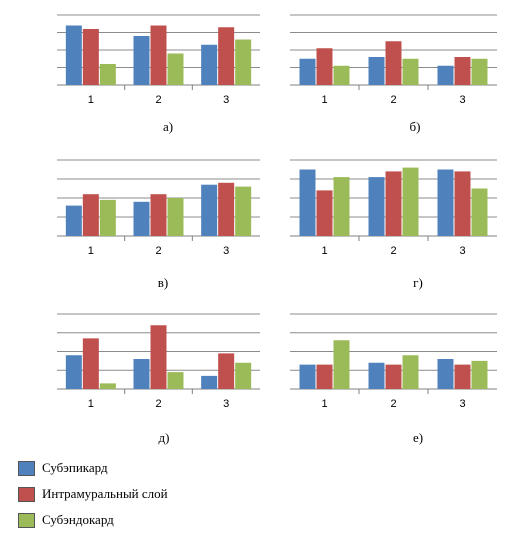 The width and height of the screenshot is (528, 533). What do you see at coordinates (415, 126) in the screenshot?
I see `panel-label: б)` at bounding box center [415, 126].